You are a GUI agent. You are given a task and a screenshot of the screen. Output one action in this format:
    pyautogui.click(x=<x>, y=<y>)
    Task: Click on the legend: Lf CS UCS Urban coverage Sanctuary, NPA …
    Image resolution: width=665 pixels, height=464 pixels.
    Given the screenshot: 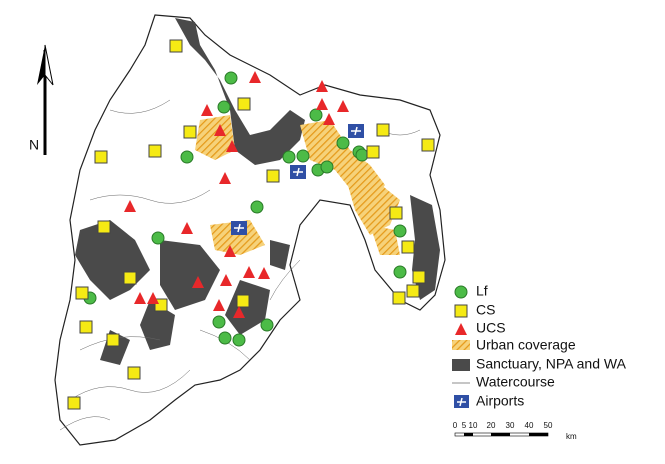 What is the action you would take?
    pyautogui.click(x=539, y=346)
    